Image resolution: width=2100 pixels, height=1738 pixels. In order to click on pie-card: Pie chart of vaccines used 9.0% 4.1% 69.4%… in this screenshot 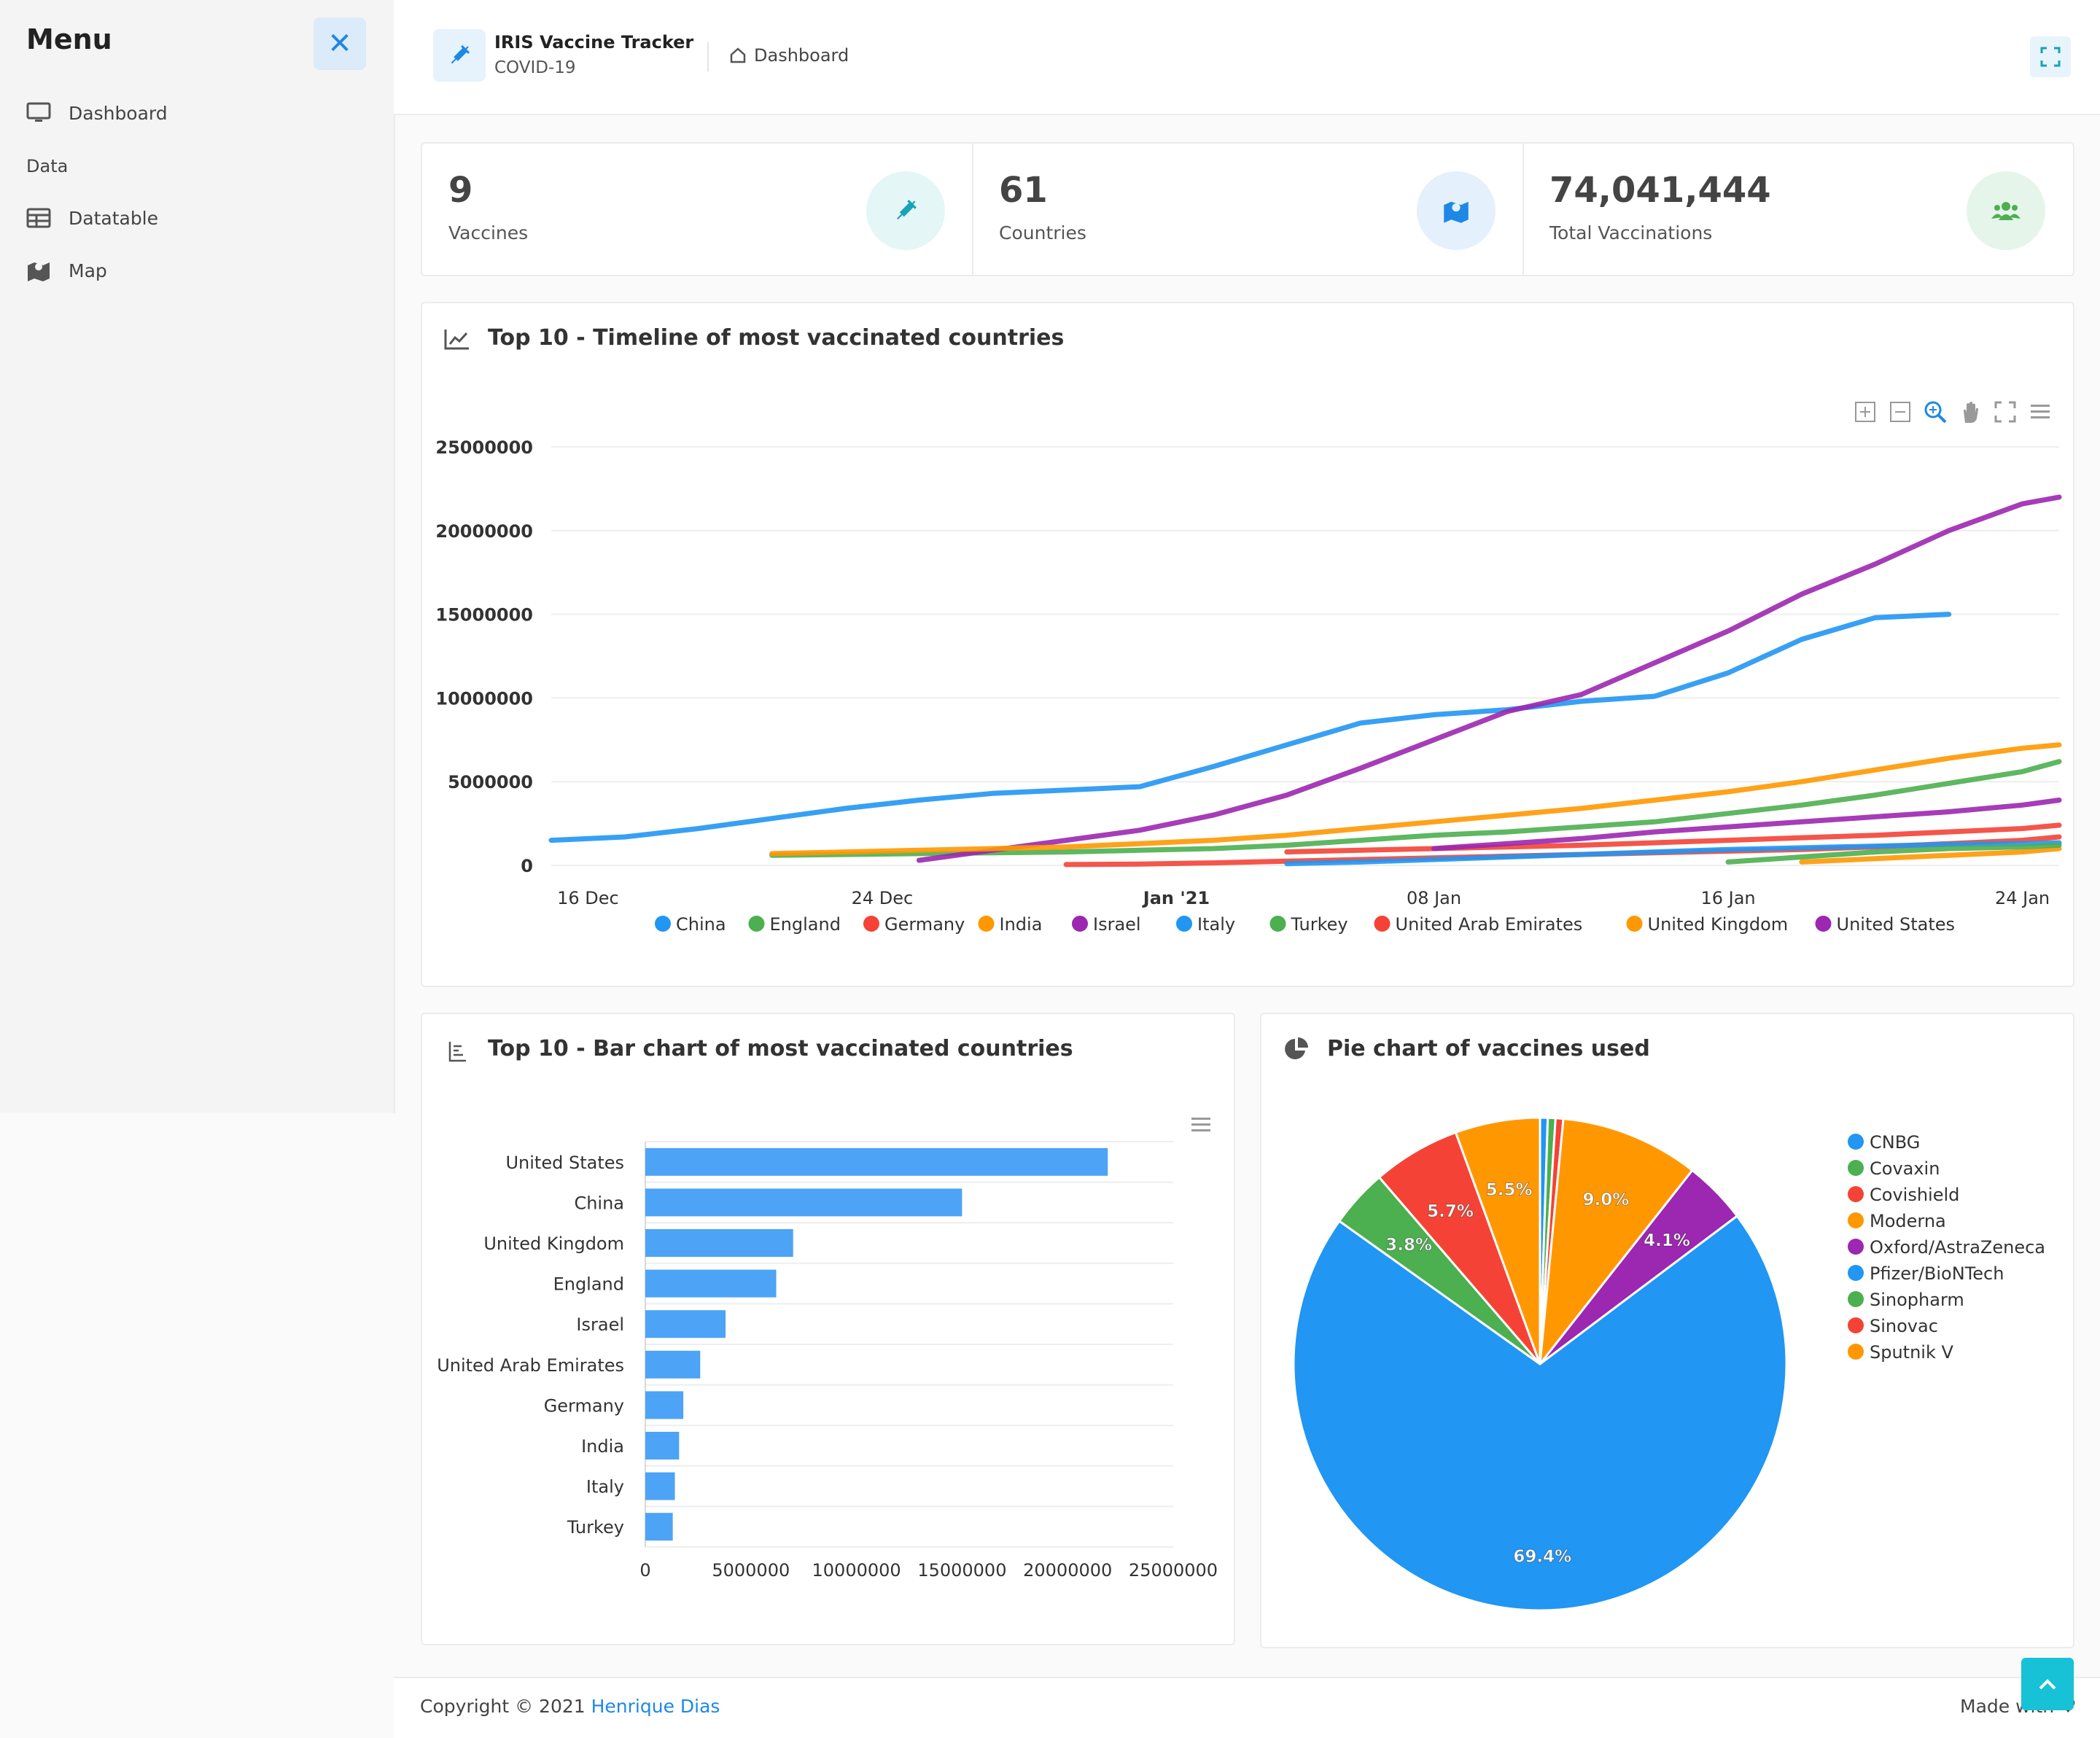, I will do `click(1667, 1330)`.